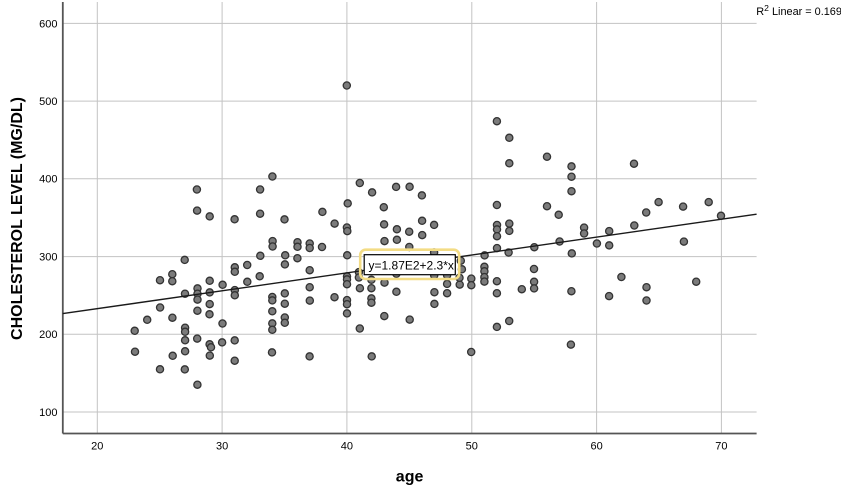  Describe the element at coordinates (721, 447) in the screenshot. I see `svg-text: 70` at that location.